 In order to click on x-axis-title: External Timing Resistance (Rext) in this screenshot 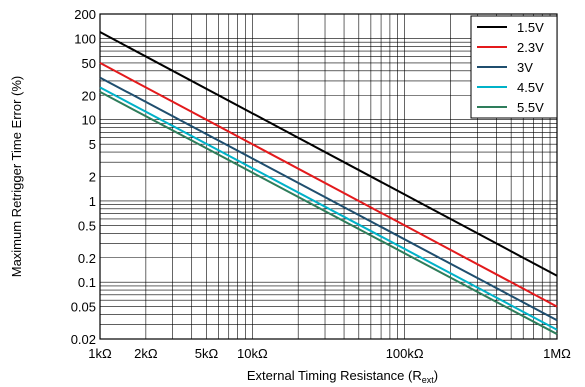, I will do `click(342, 376)`.